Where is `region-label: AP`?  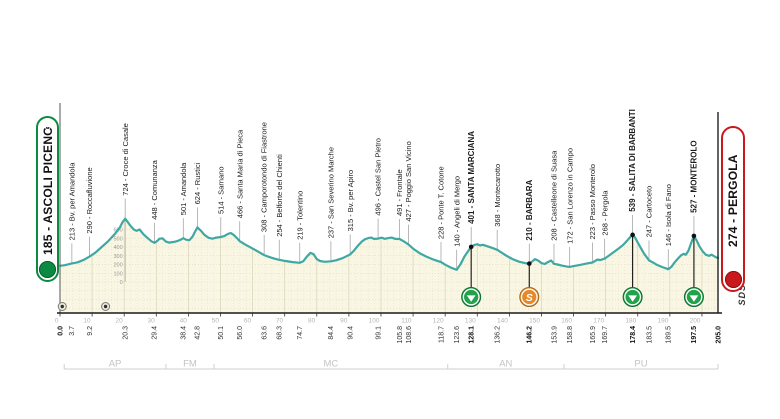 region-label: AP is located at coordinates (115, 364).